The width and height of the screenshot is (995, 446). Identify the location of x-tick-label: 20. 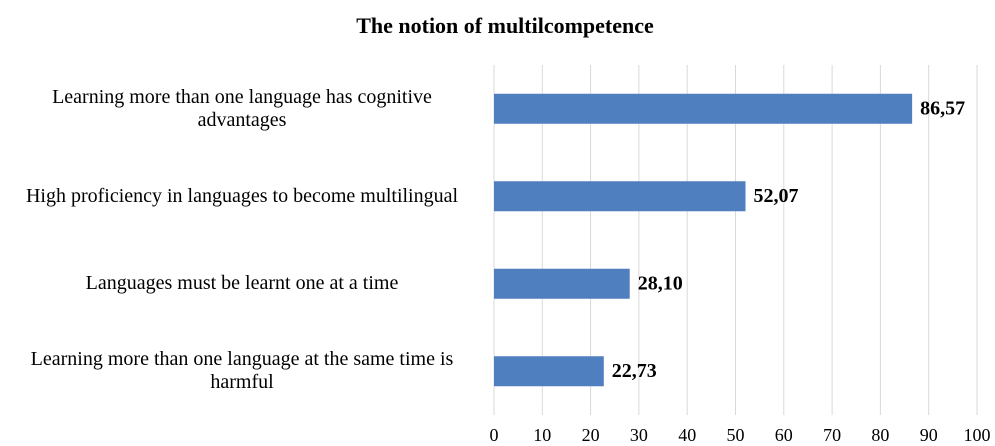
(591, 435).